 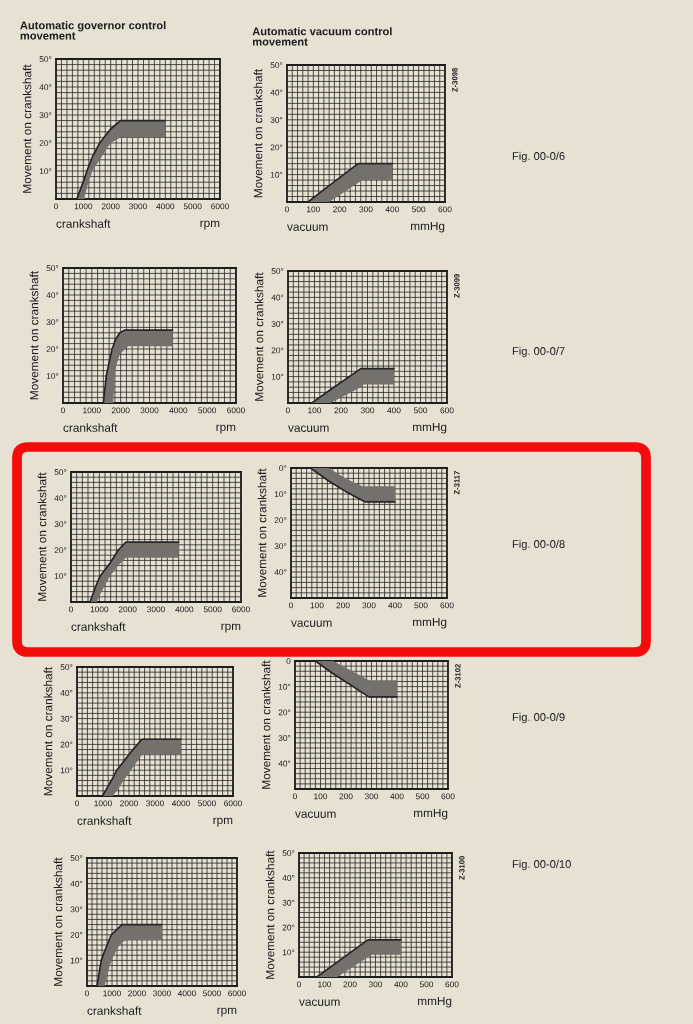 I want to click on text: mmHg, so click(x=428, y=227).